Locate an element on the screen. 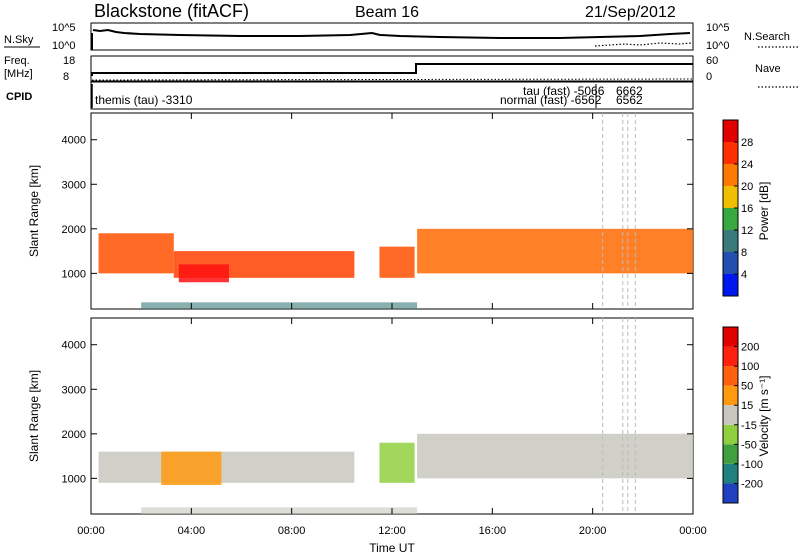 This screenshot has width=800, height=554. cpid-entry-tau: tau (fast) -5066 is located at coordinates (564, 91).